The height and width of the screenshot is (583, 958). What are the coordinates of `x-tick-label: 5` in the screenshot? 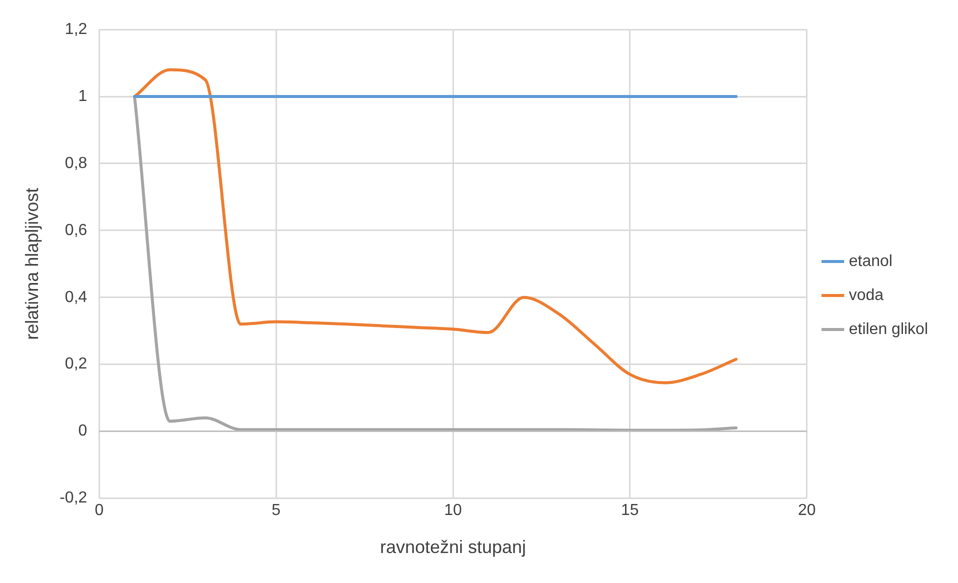 It's located at (276, 511).